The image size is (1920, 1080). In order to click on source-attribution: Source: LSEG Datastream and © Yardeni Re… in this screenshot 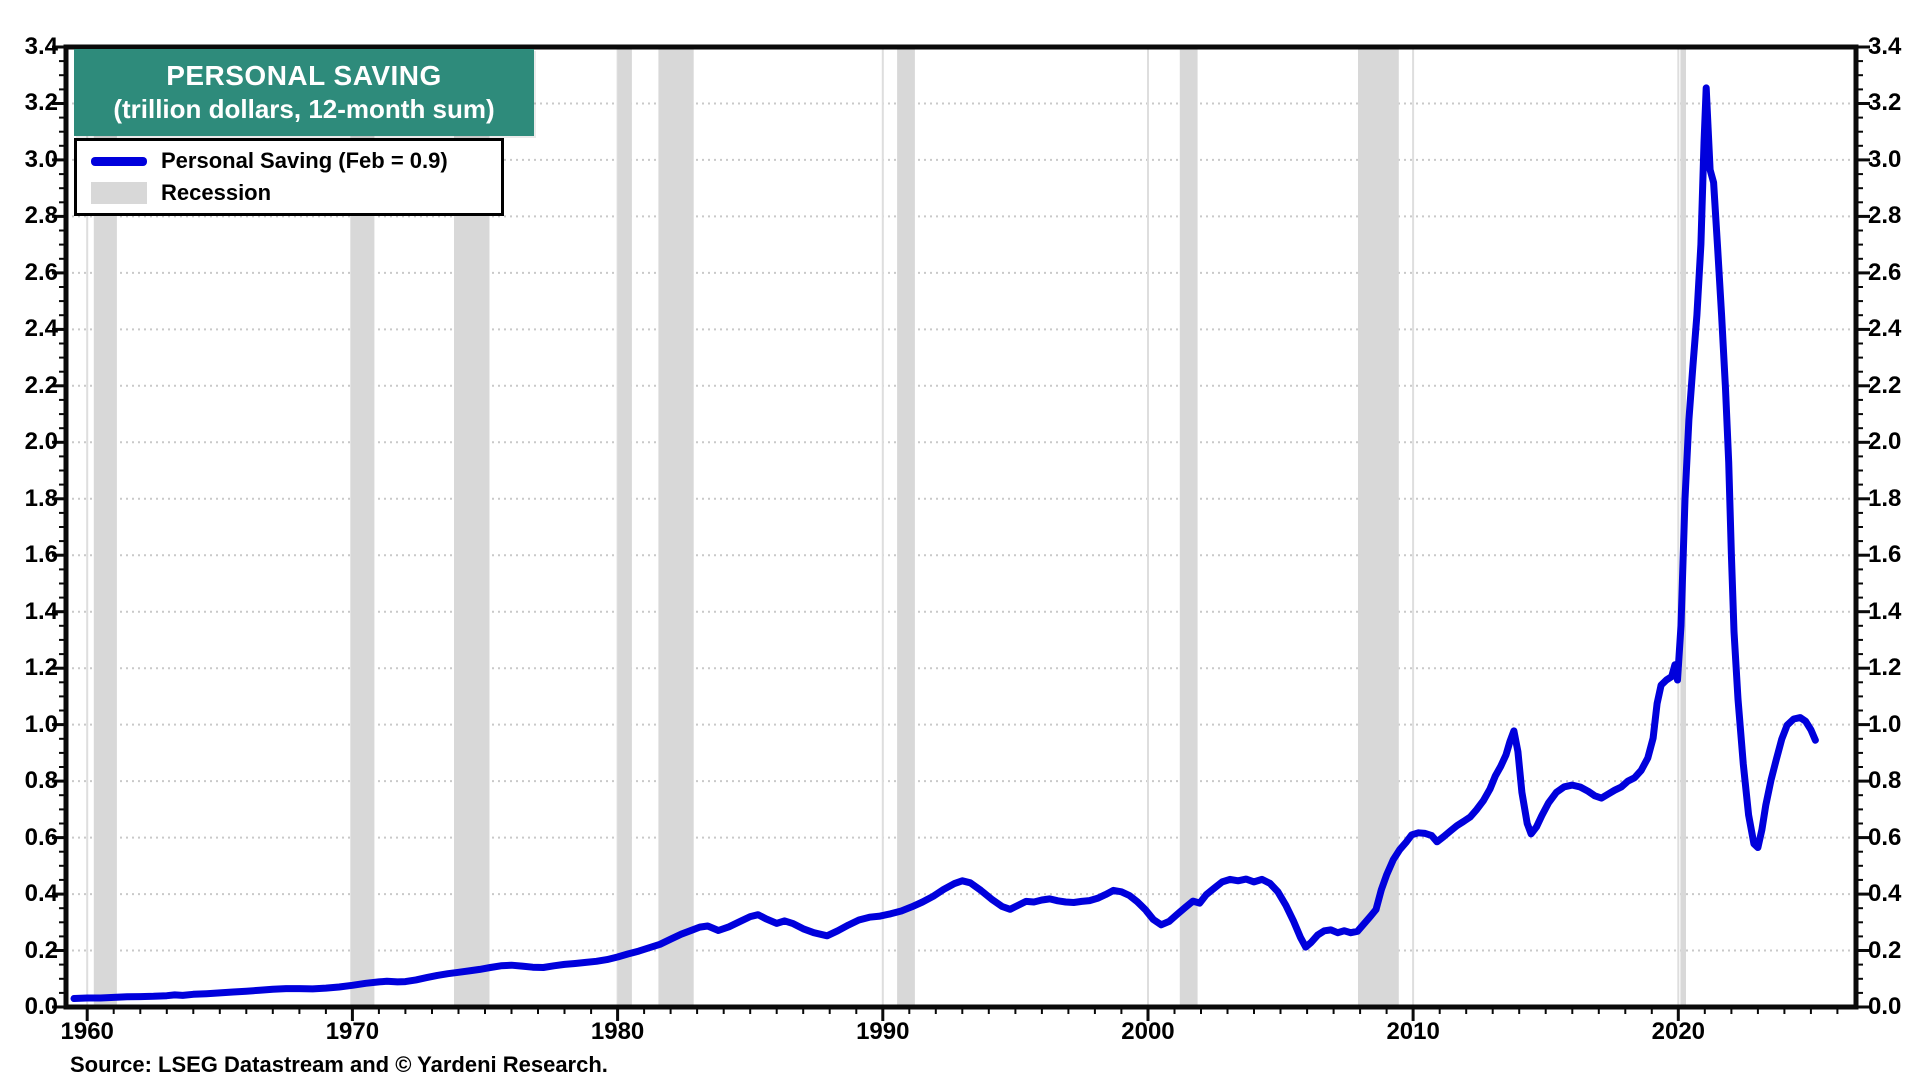, I will do `click(339, 1064)`.